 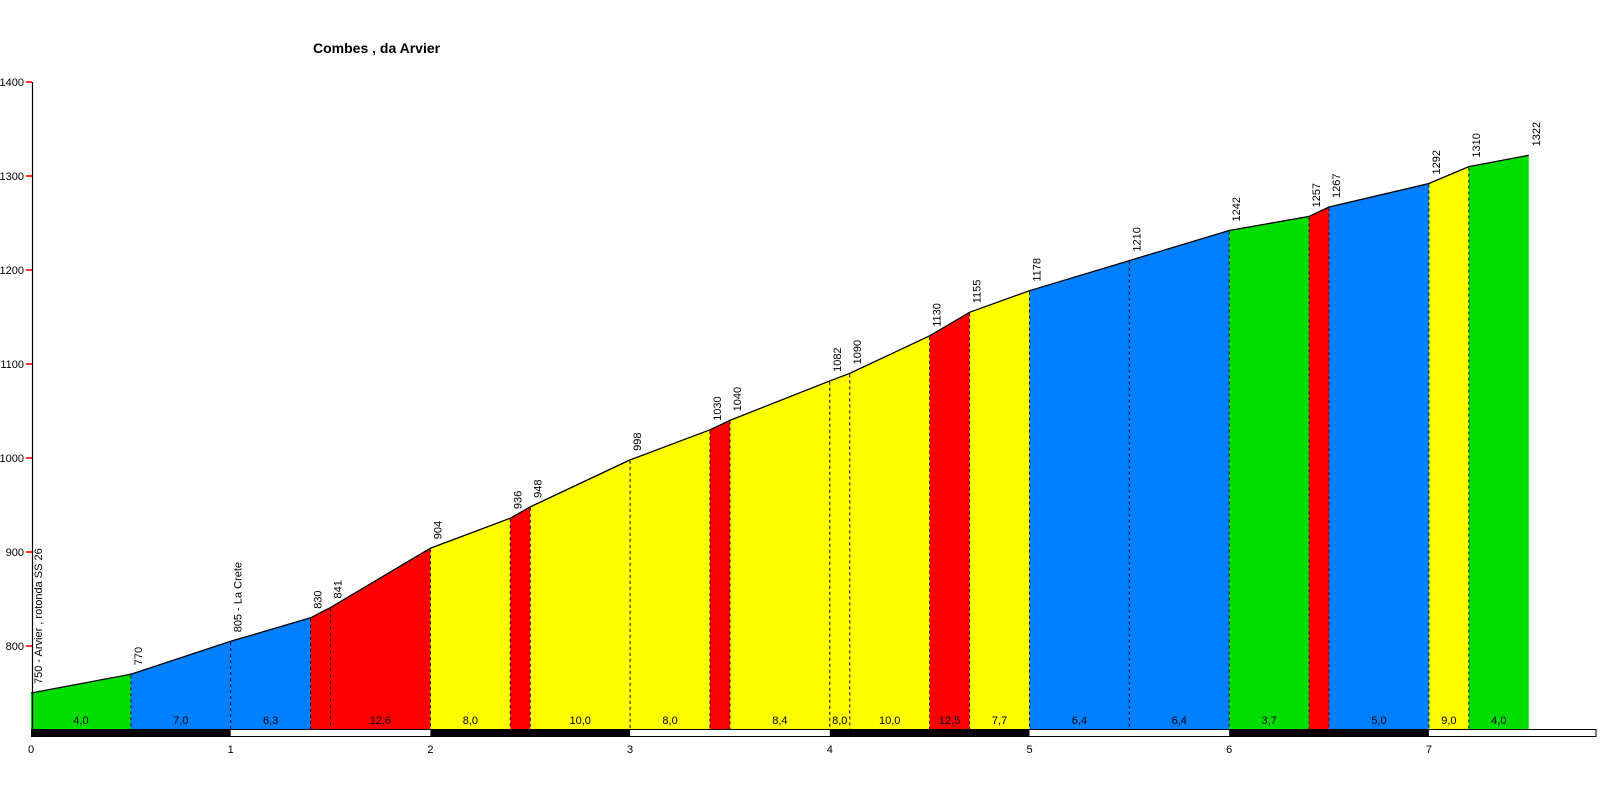 I want to click on elevation-label: 998, so click(x=638, y=442).